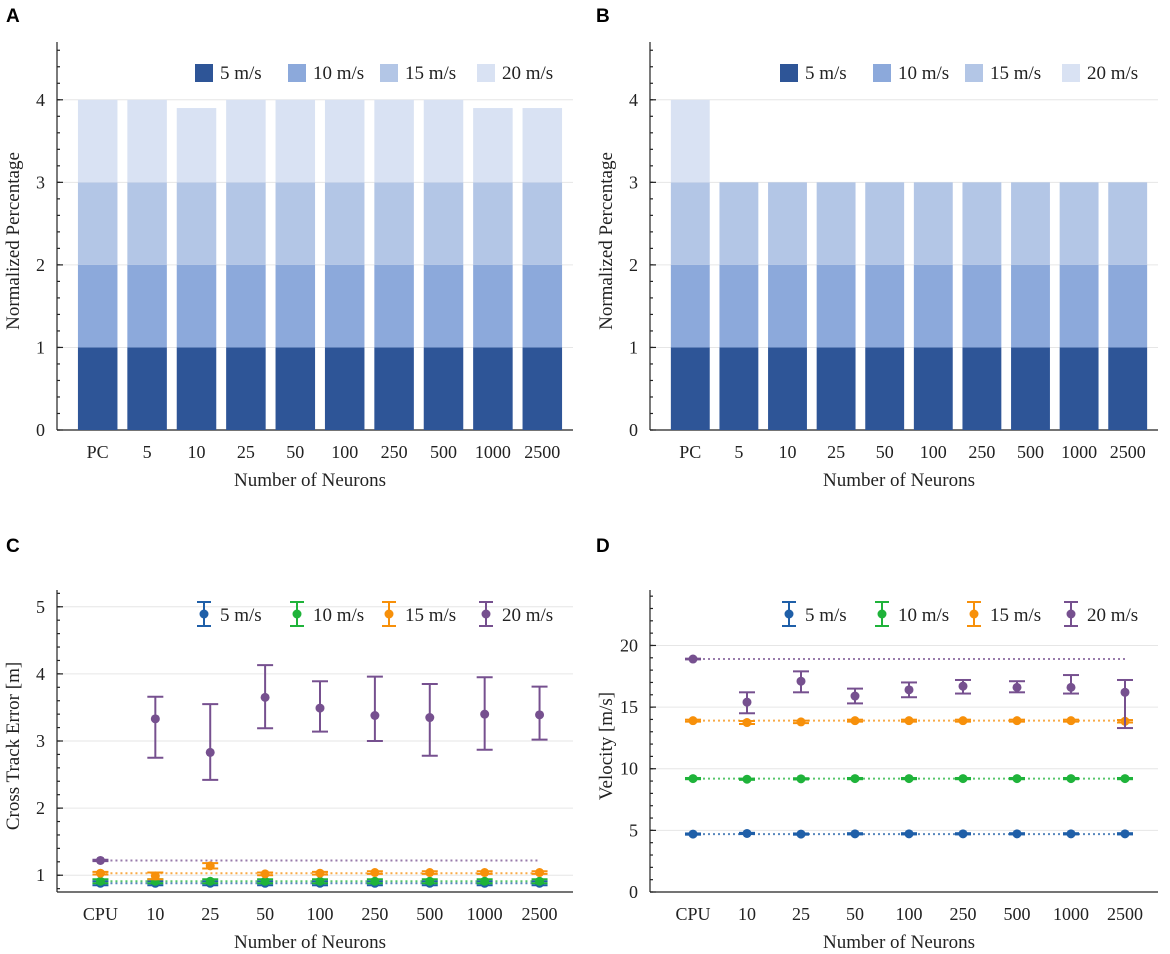 Image resolution: width=1170 pixels, height=954 pixels. I want to click on legend-item: 5 m/s, so click(814, 614).